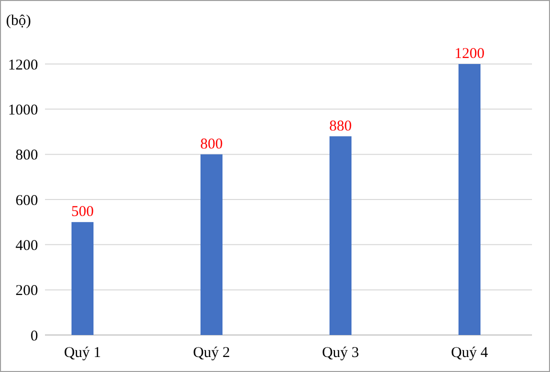 Image resolution: width=550 pixels, height=372 pixels. I want to click on y-tick-label: 1200, so click(23, 65).